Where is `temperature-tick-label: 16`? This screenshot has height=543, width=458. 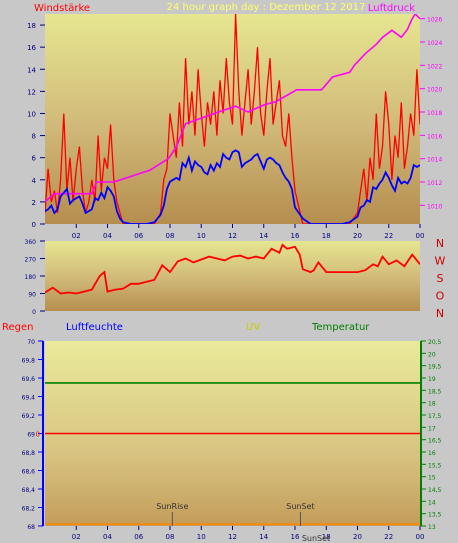 temperature-tick-label: 16 is located at coordinates (432, 453).